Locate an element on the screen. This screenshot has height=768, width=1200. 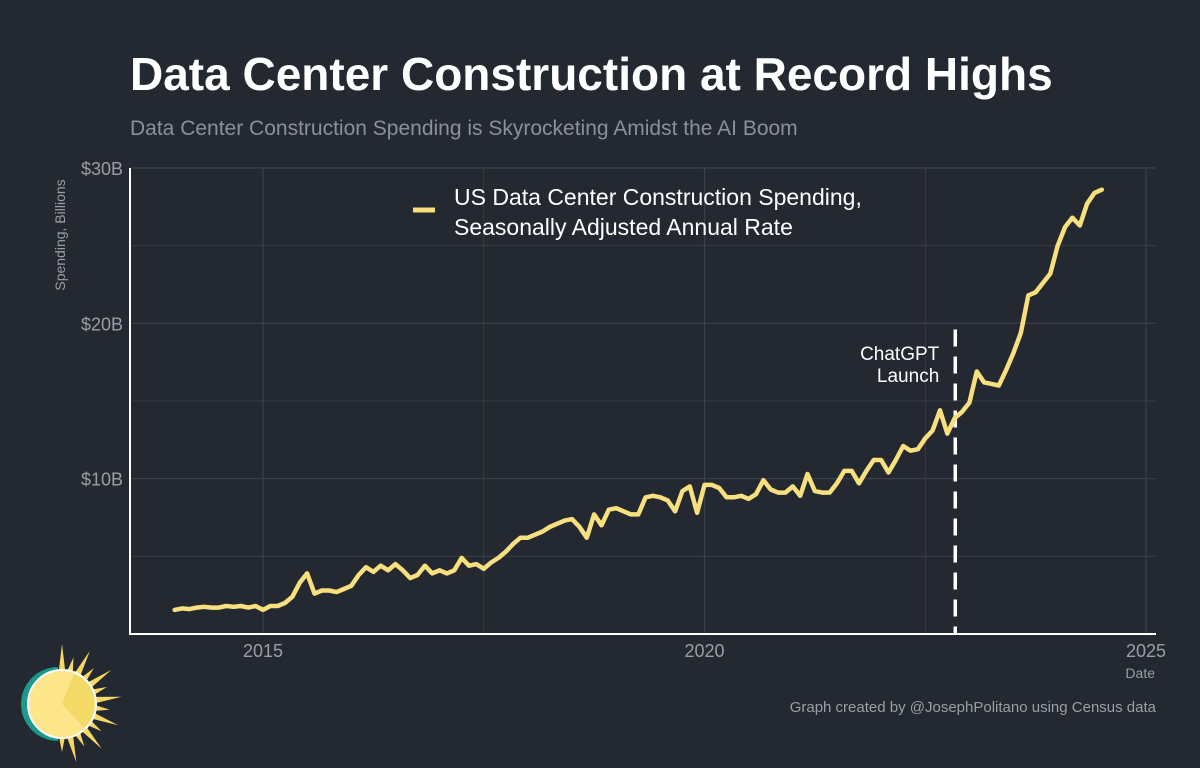
annotation-label-line2: Launch is located at coordinates (908, 376).